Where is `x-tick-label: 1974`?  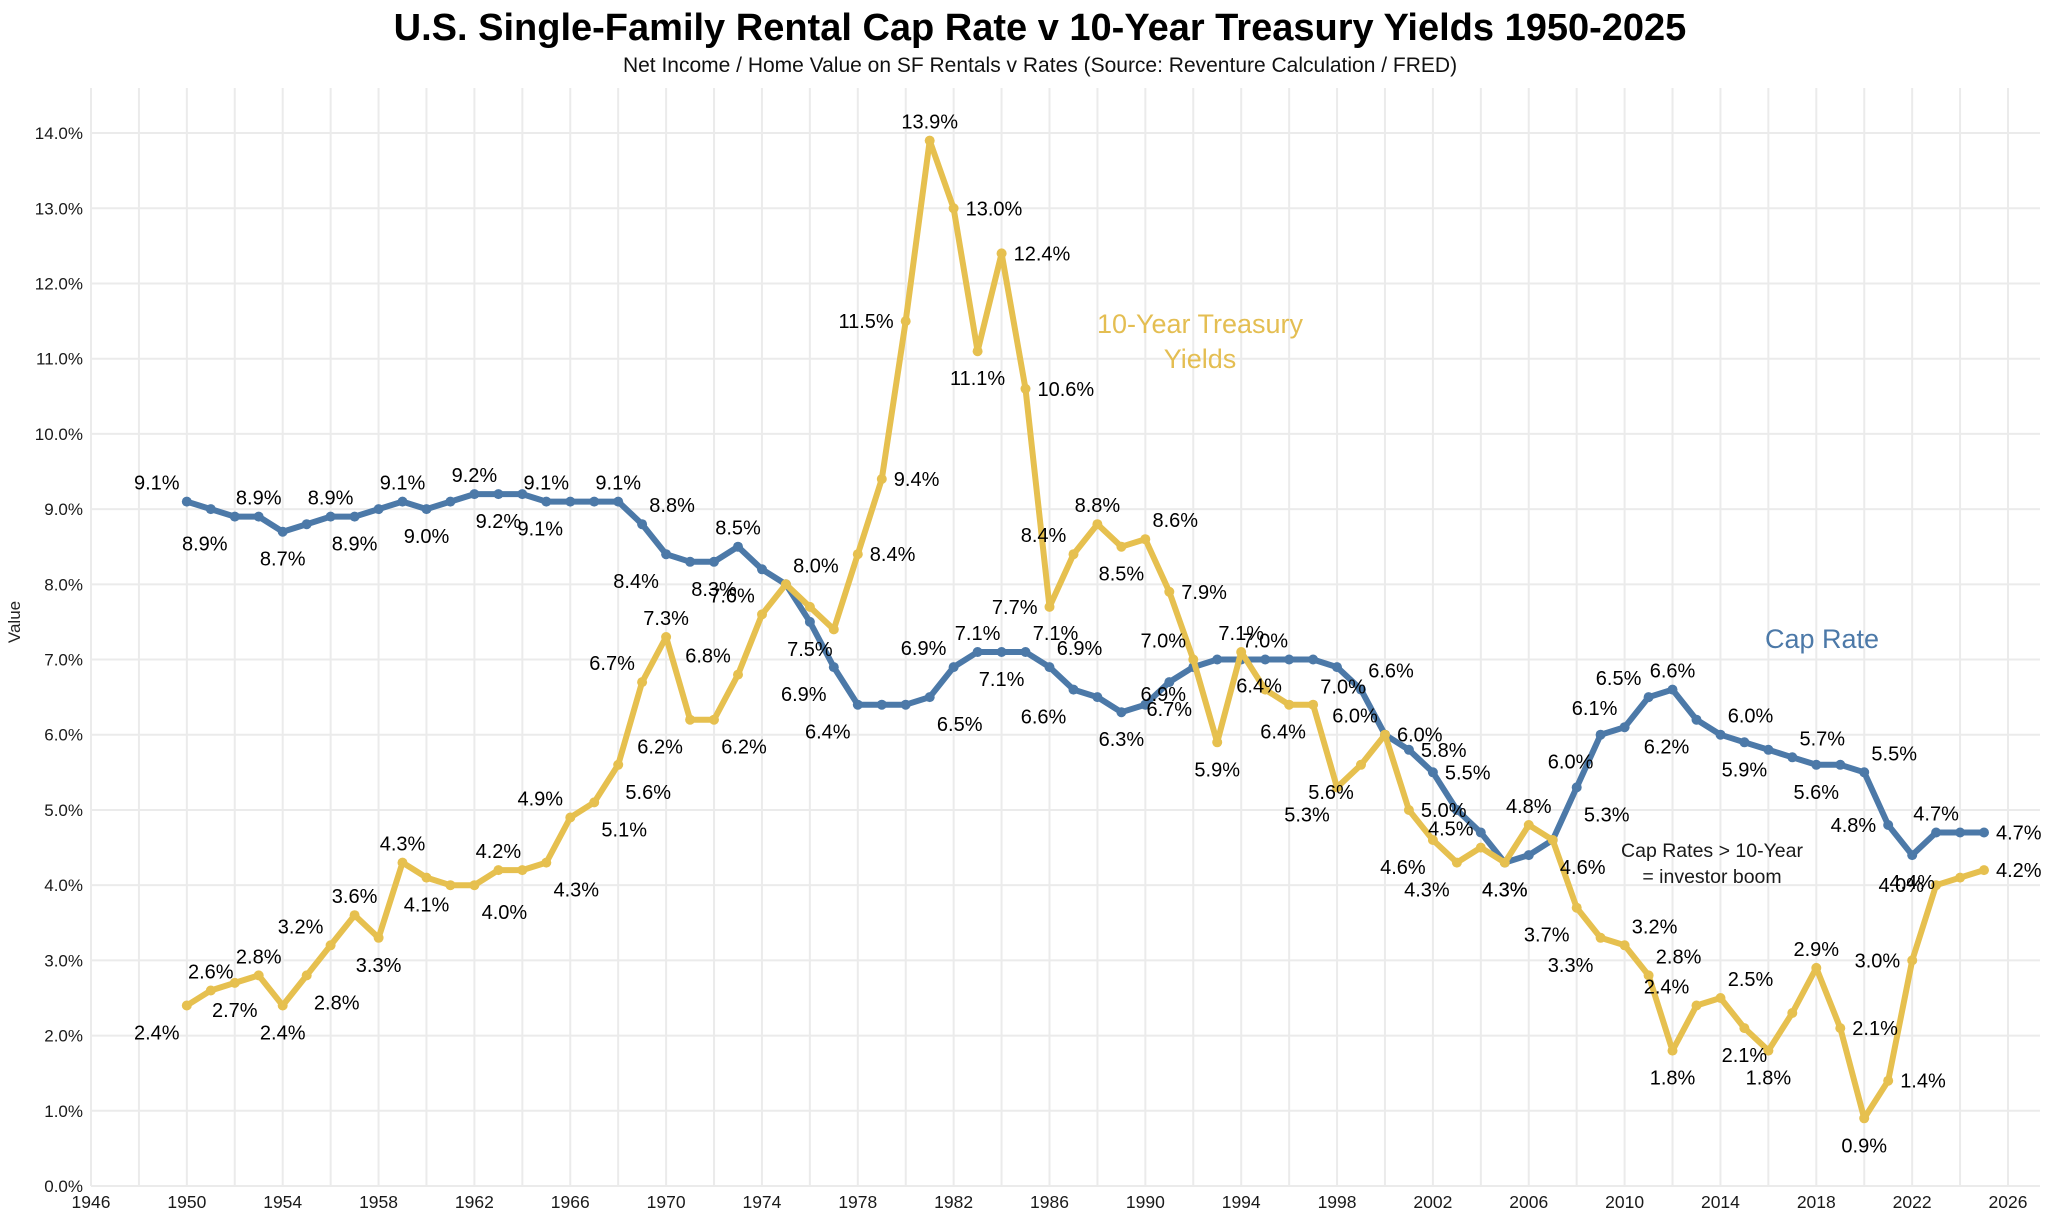 x-tick-label: 1974 is located at coordinates (761, 1202).